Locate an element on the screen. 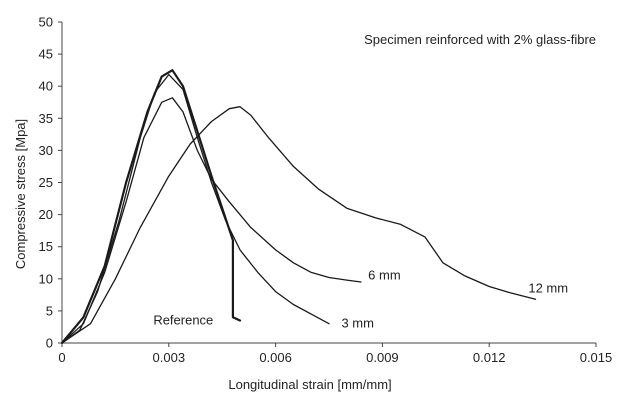 This screenshot has height=394, width=617. x-tick-label: 0.012 is located at coordinates (489, 357).